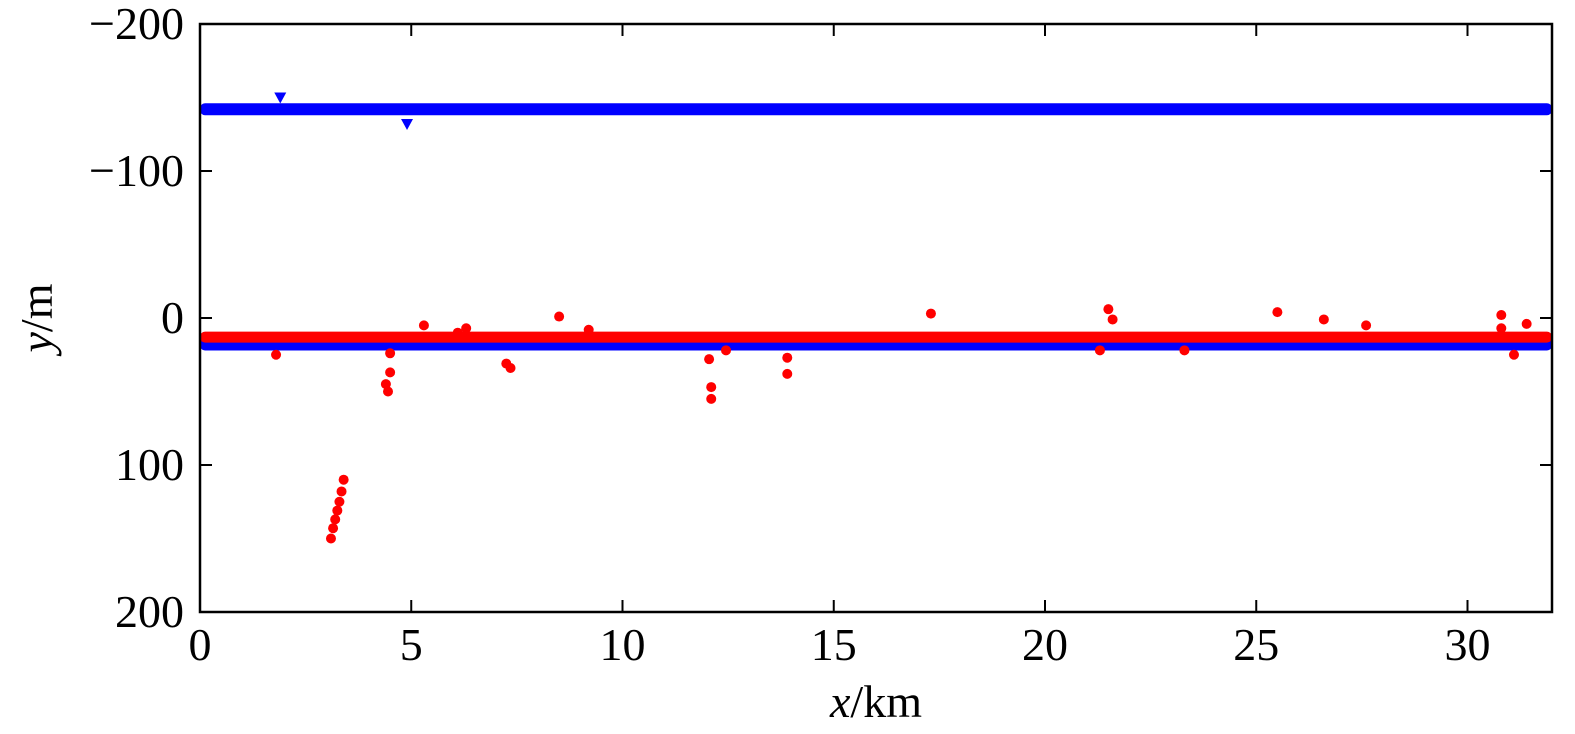 This screenshot has height=734, width=1575. What do you see at coordinates (876, 337) in the screenshot?
I see `series-1-band` at bounding box center [876, 337].